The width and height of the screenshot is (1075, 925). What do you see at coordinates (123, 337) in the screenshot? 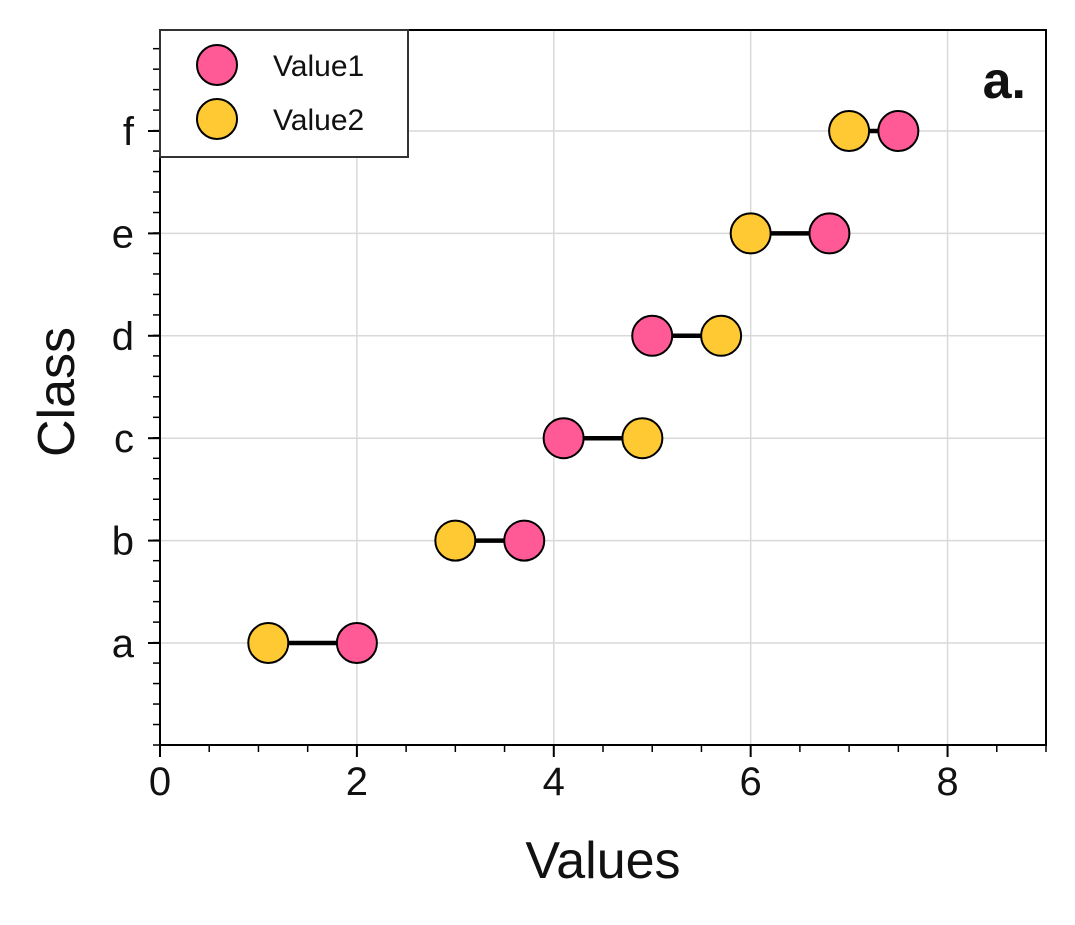
I see `y-tick-label-d: d` at bounding box center [123, 337].